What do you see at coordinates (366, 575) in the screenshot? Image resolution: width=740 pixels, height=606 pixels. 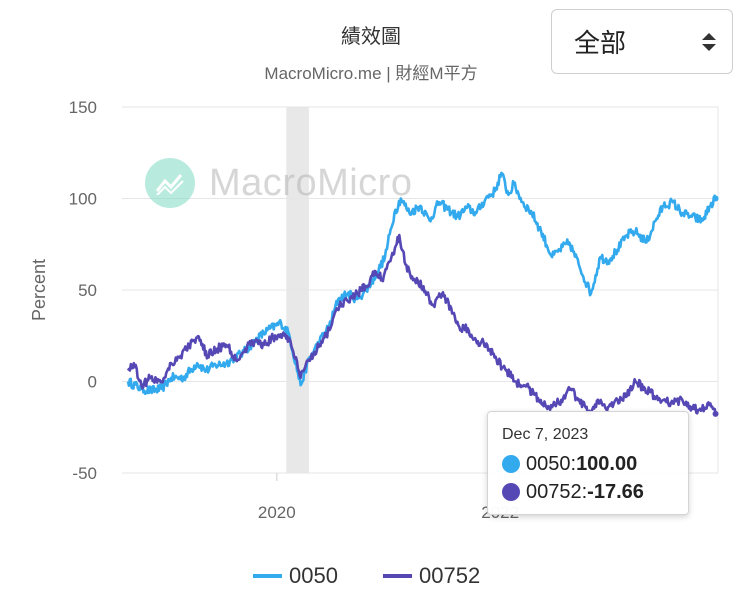 I see `legend: 0050 00752` at bounding box center [366, 575].